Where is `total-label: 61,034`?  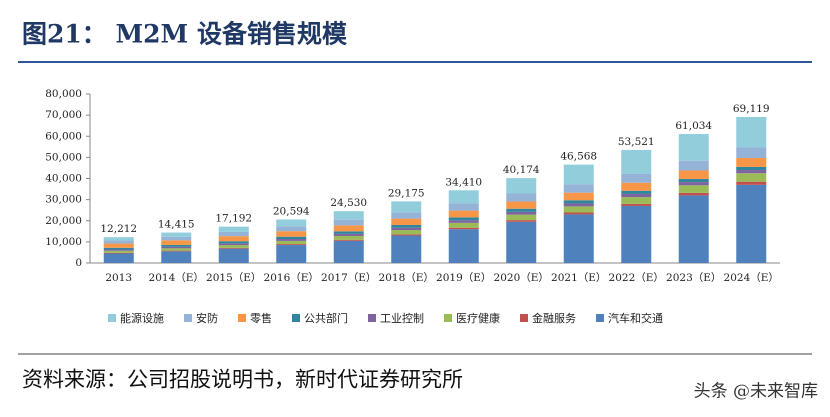
total-label: 61,034 is located at coordinates (693, 126).